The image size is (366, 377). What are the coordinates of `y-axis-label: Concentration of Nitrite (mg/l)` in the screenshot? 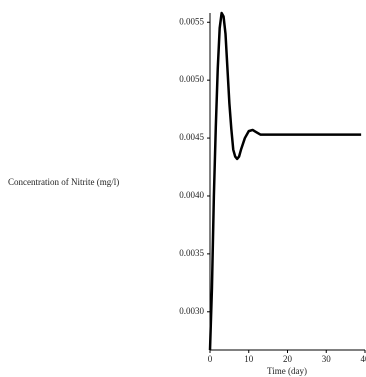 It's located at (63, 182).